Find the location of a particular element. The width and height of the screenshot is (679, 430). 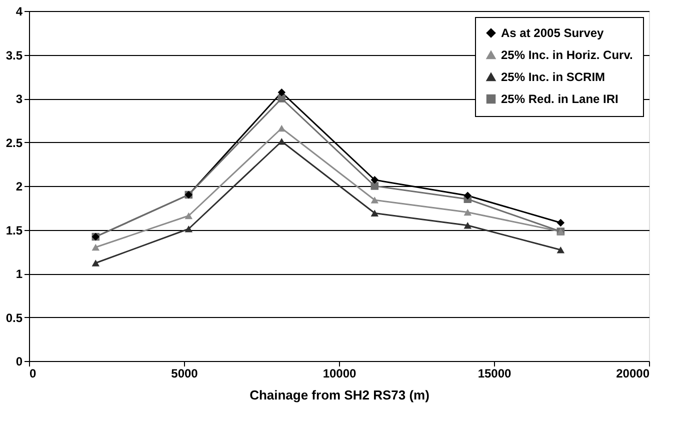

y-tick-label: 0.5 is located at coordinates (14, 317).